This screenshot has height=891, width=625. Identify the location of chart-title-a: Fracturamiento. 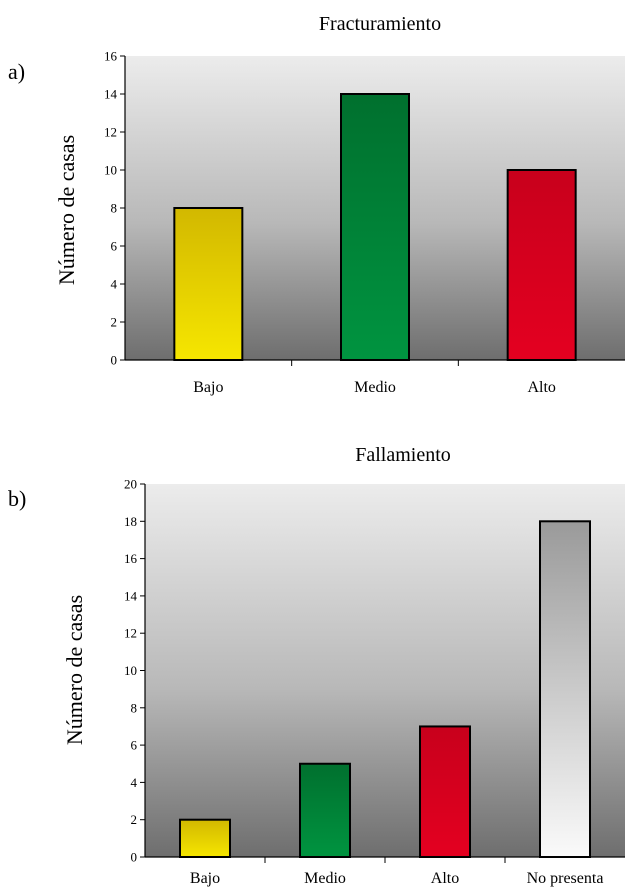
(380, 24).